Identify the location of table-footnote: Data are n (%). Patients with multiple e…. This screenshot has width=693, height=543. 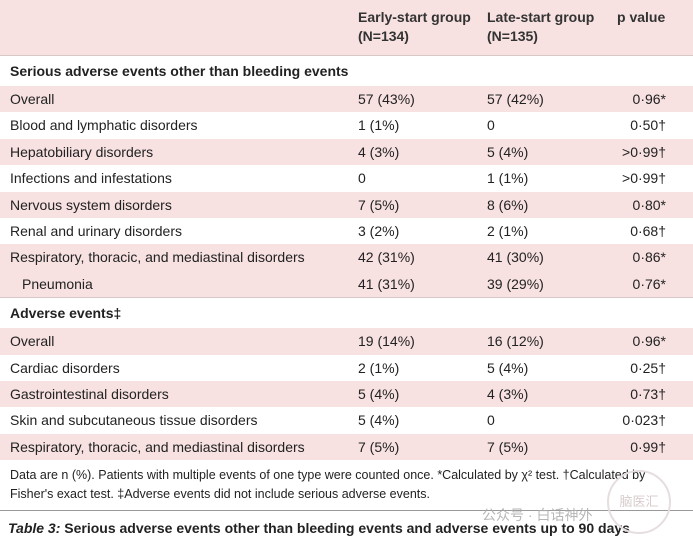
(328, 484).